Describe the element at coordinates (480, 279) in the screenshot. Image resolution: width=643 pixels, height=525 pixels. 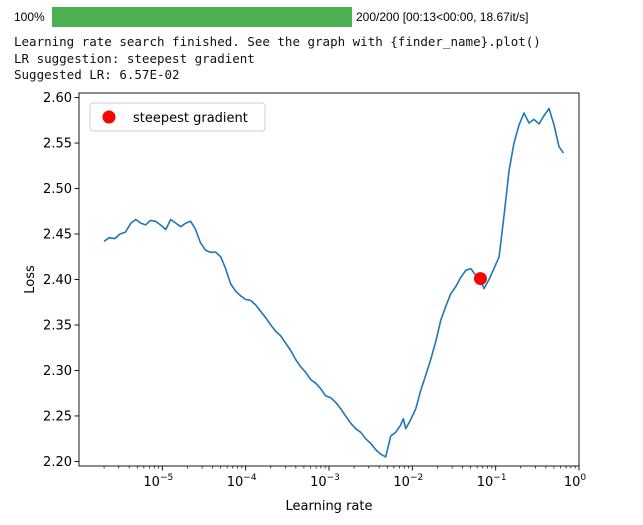
I see `steepest-gradient-point` at that location.